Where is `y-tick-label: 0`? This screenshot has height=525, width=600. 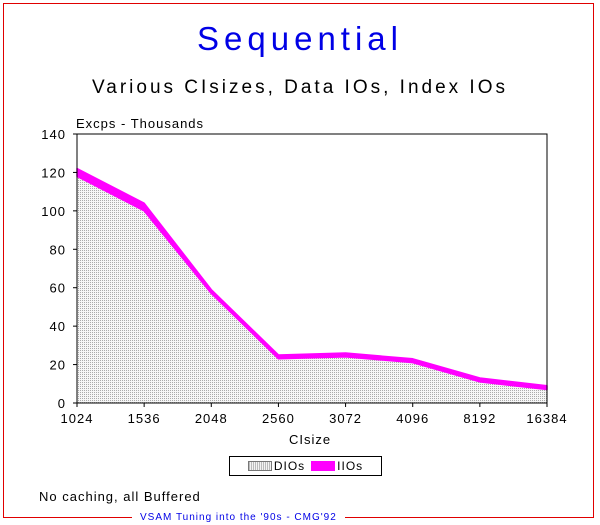 y-tick-label: 0 is located at coordinates (62, 403).